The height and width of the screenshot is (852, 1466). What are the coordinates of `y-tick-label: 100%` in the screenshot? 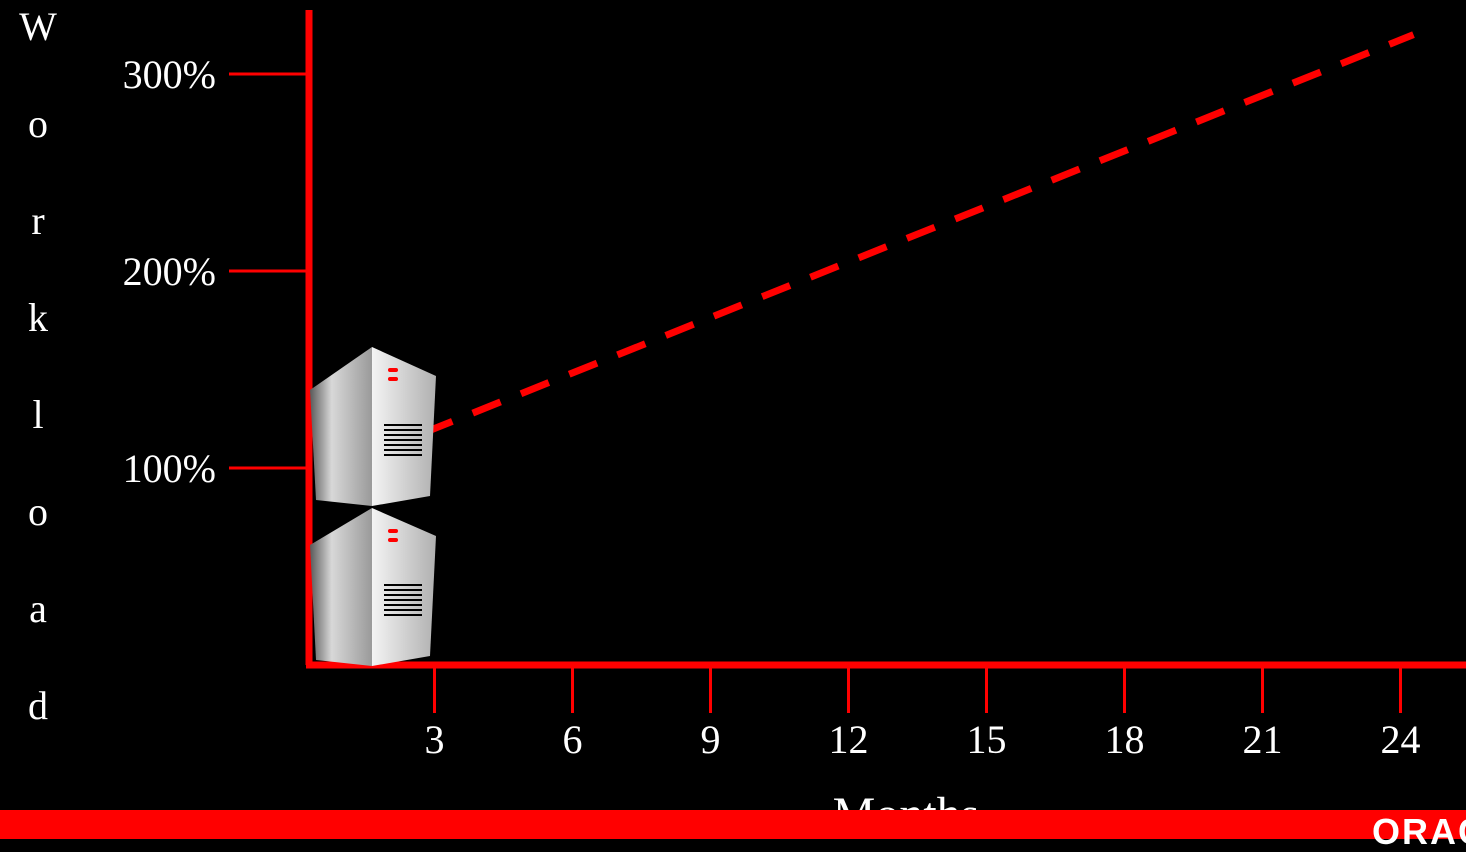 It's located at (169, 468).